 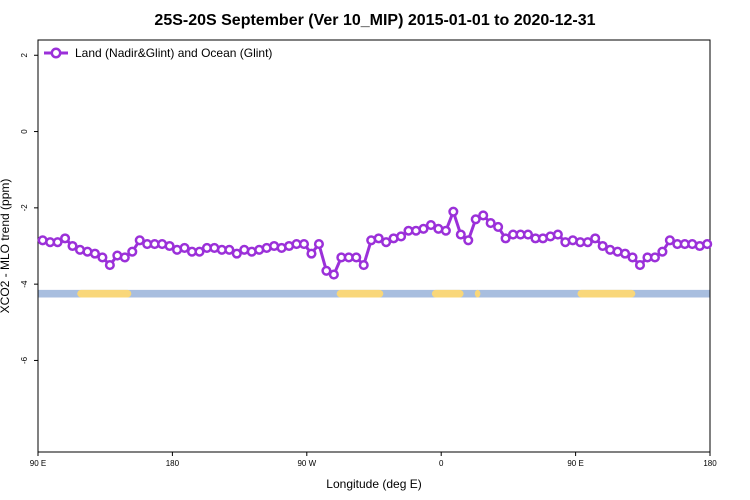 I want to click on x-tick-label: 0, so click(x=441, y=463).